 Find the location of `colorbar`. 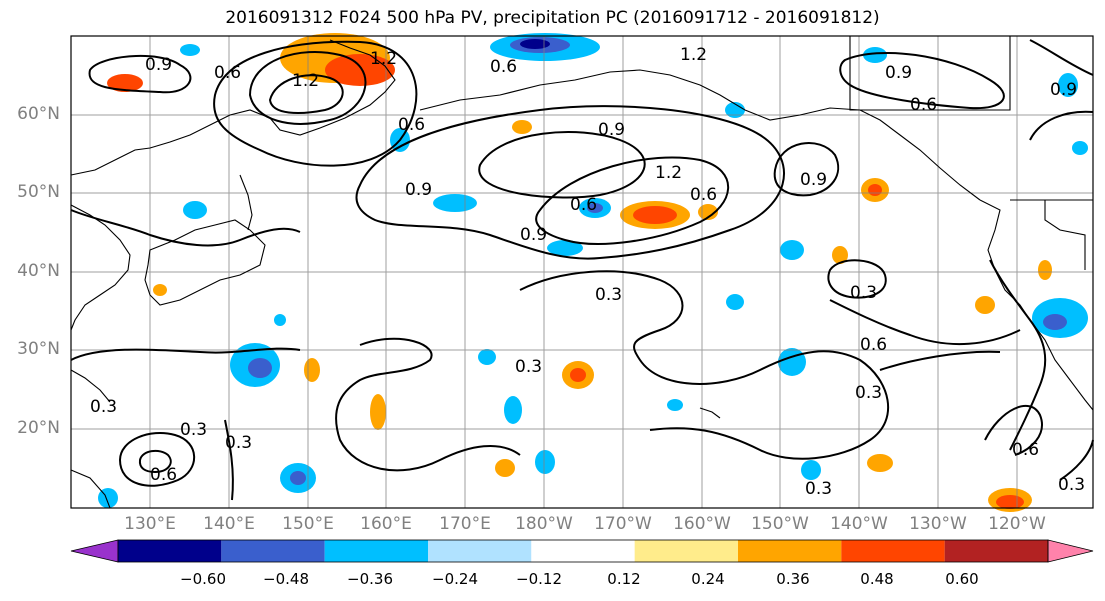

colorbar is located at coordinates (582, 551).